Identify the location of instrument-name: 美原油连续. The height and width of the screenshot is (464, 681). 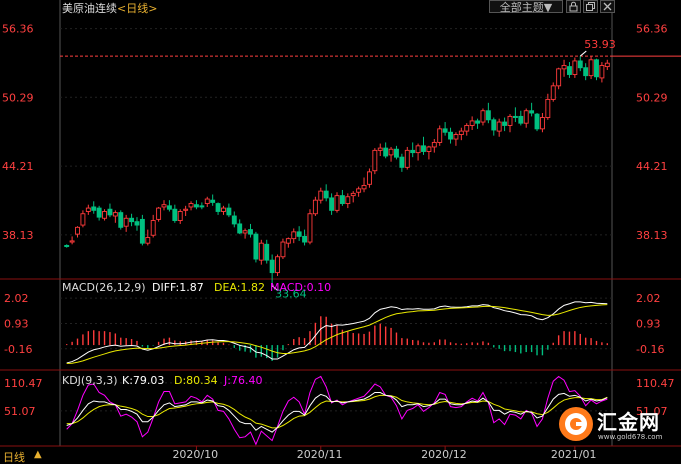
(89, 8).